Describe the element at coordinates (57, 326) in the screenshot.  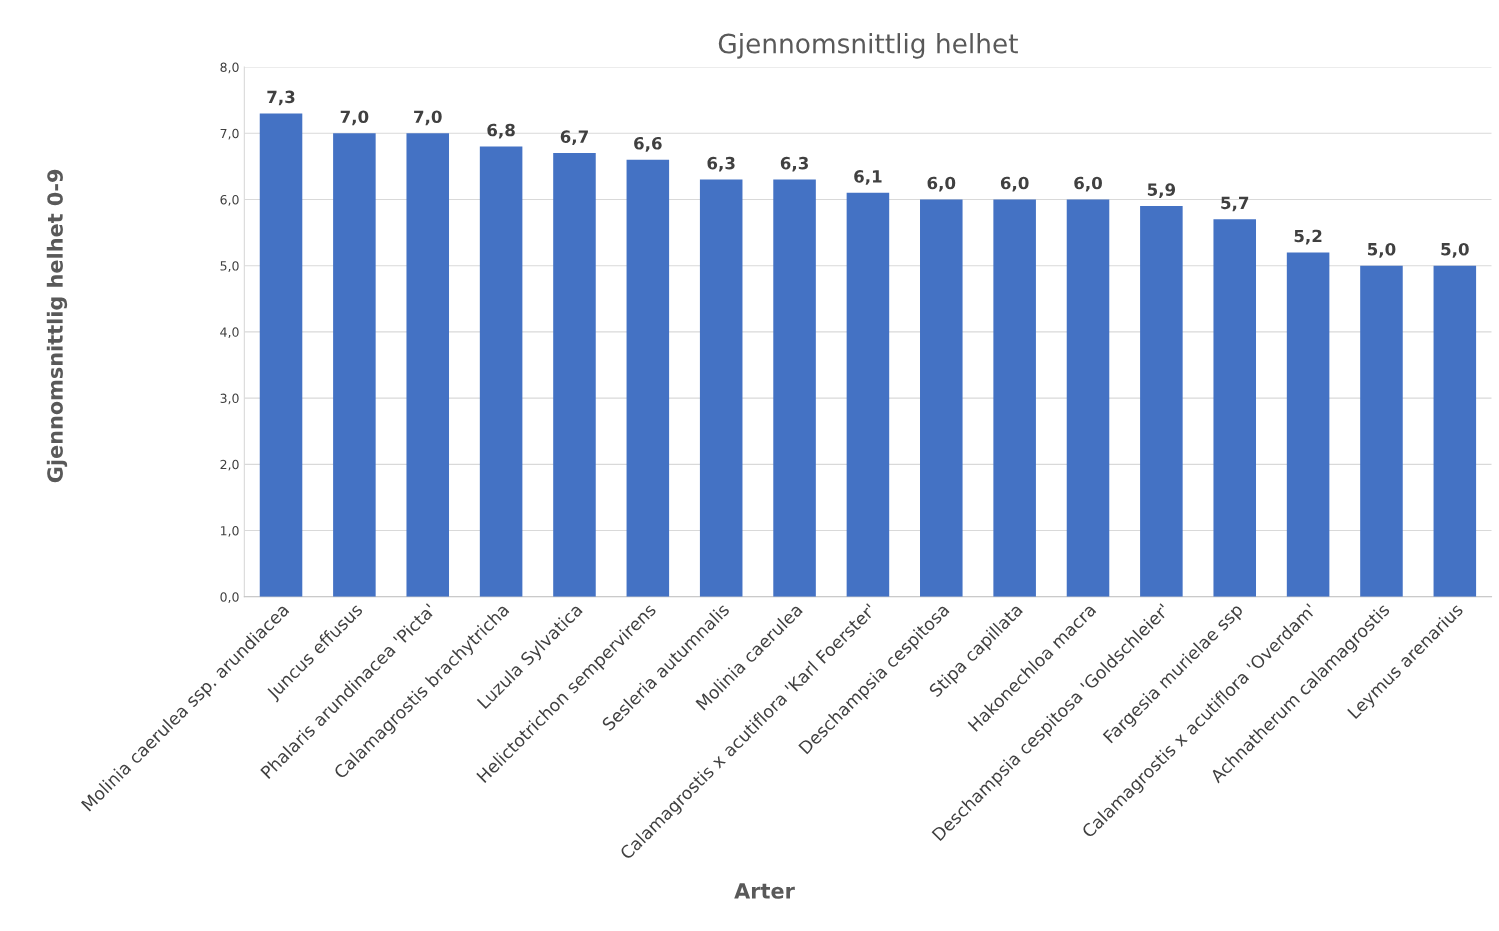
I see `y-axis-title: Gjennomsnittlig helhet 0-9` at that location.